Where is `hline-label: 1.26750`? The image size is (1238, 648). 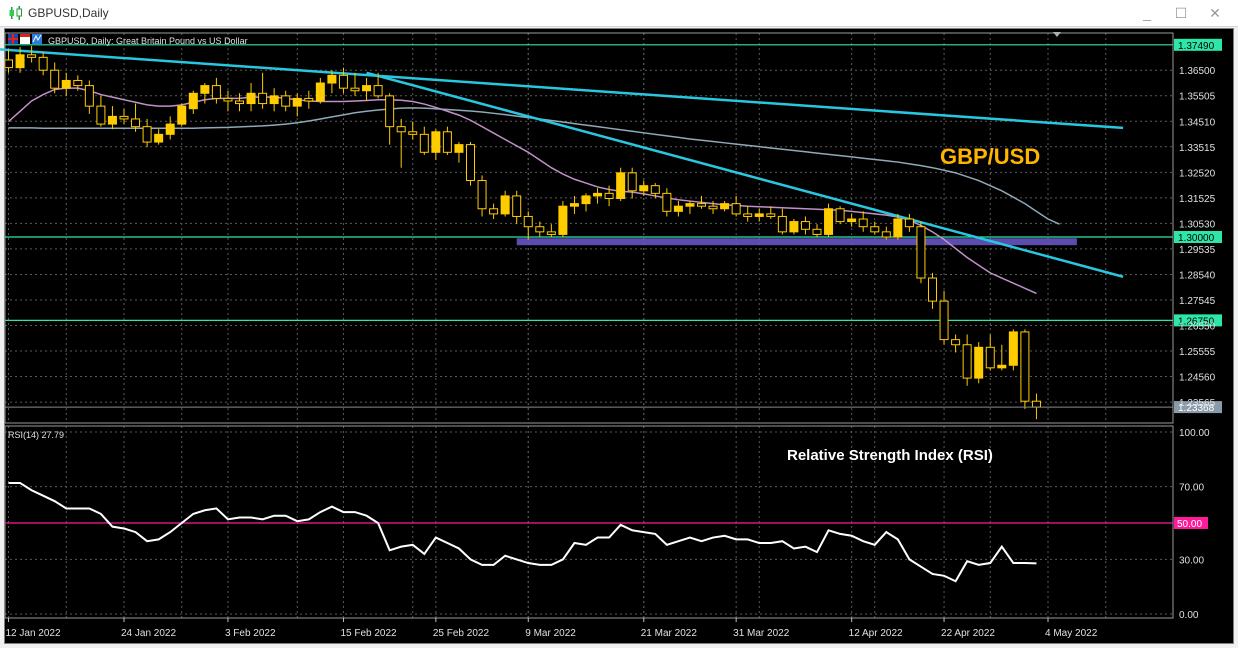 hline-label: 1.26750 is located at coordinates (1196, 321).